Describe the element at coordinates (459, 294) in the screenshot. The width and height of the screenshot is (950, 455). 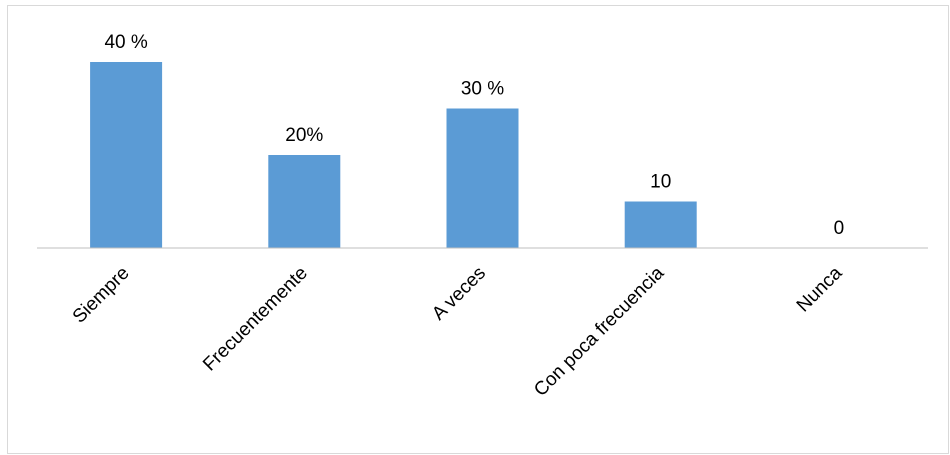
I see `category-label-2: A veces` at that location.